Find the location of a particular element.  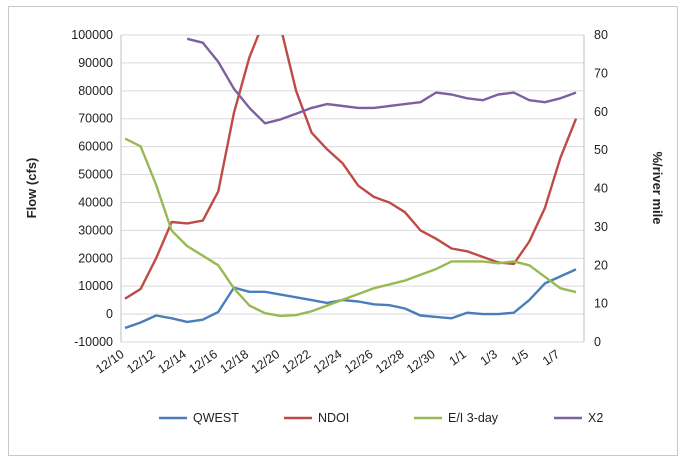

x-tick-label: 12/24 is located at coordinates (328, 361).